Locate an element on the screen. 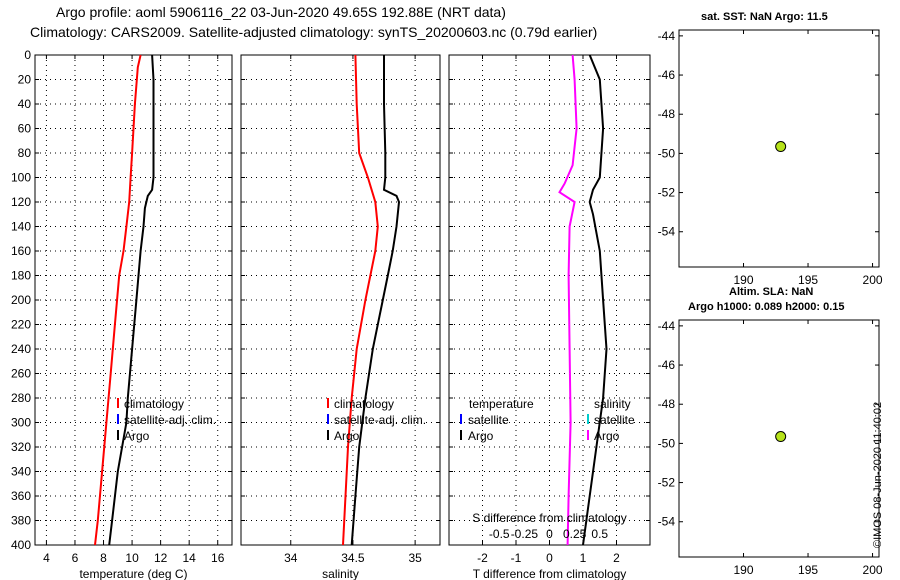  s-tick-label: 0.25 is located at coordinates (575, 534).